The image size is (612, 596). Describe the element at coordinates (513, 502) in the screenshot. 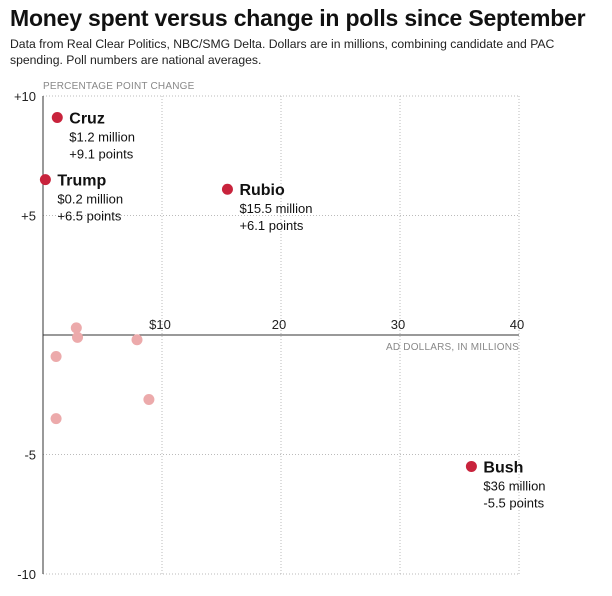

I see `point-label-points: -5.5 points` at that location.